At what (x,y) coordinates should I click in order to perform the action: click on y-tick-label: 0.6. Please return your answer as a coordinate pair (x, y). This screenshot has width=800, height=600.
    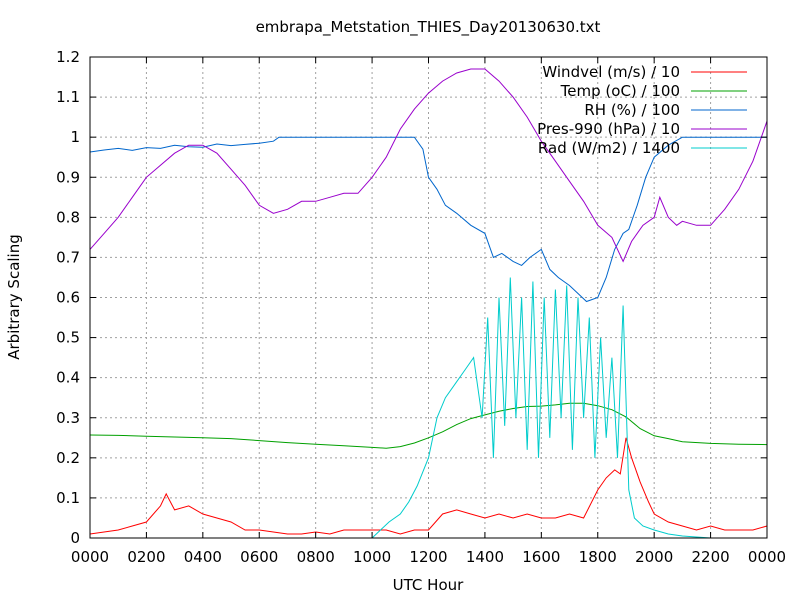
    Looking at the image, I should click on (68, 298).